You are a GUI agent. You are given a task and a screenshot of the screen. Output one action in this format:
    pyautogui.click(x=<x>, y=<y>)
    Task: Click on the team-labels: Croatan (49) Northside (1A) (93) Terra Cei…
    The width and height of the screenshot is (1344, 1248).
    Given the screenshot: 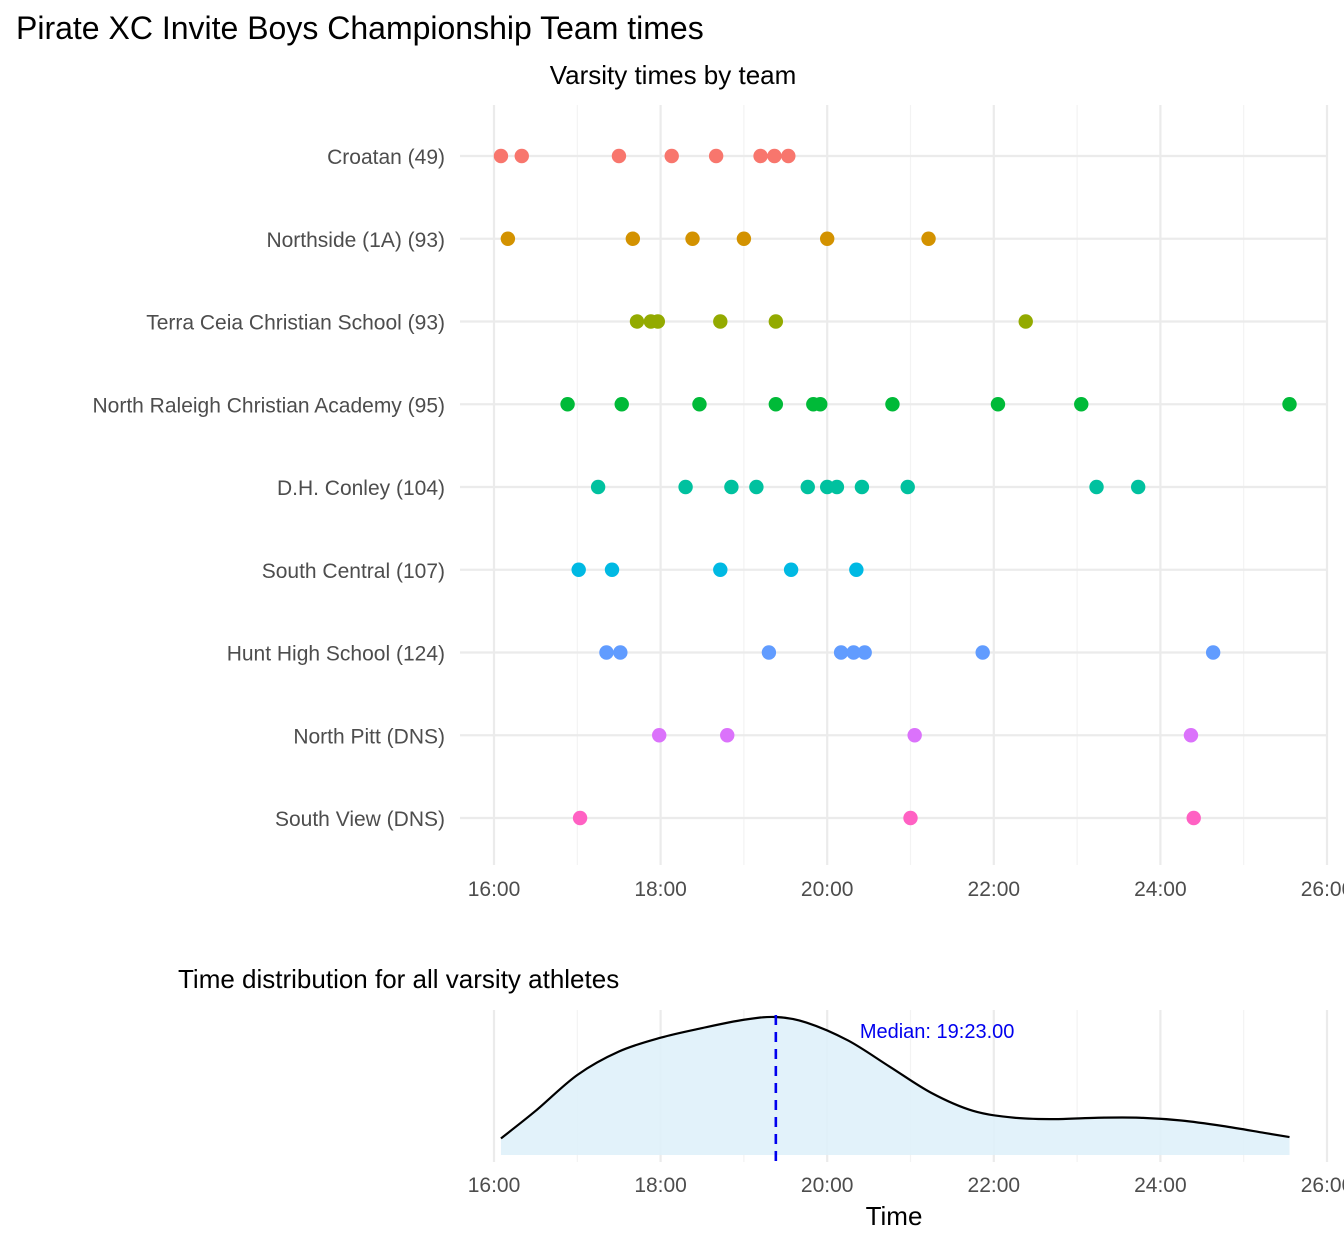 What is the action you would take?
    pyautogui.click(x=269, y=488)
    